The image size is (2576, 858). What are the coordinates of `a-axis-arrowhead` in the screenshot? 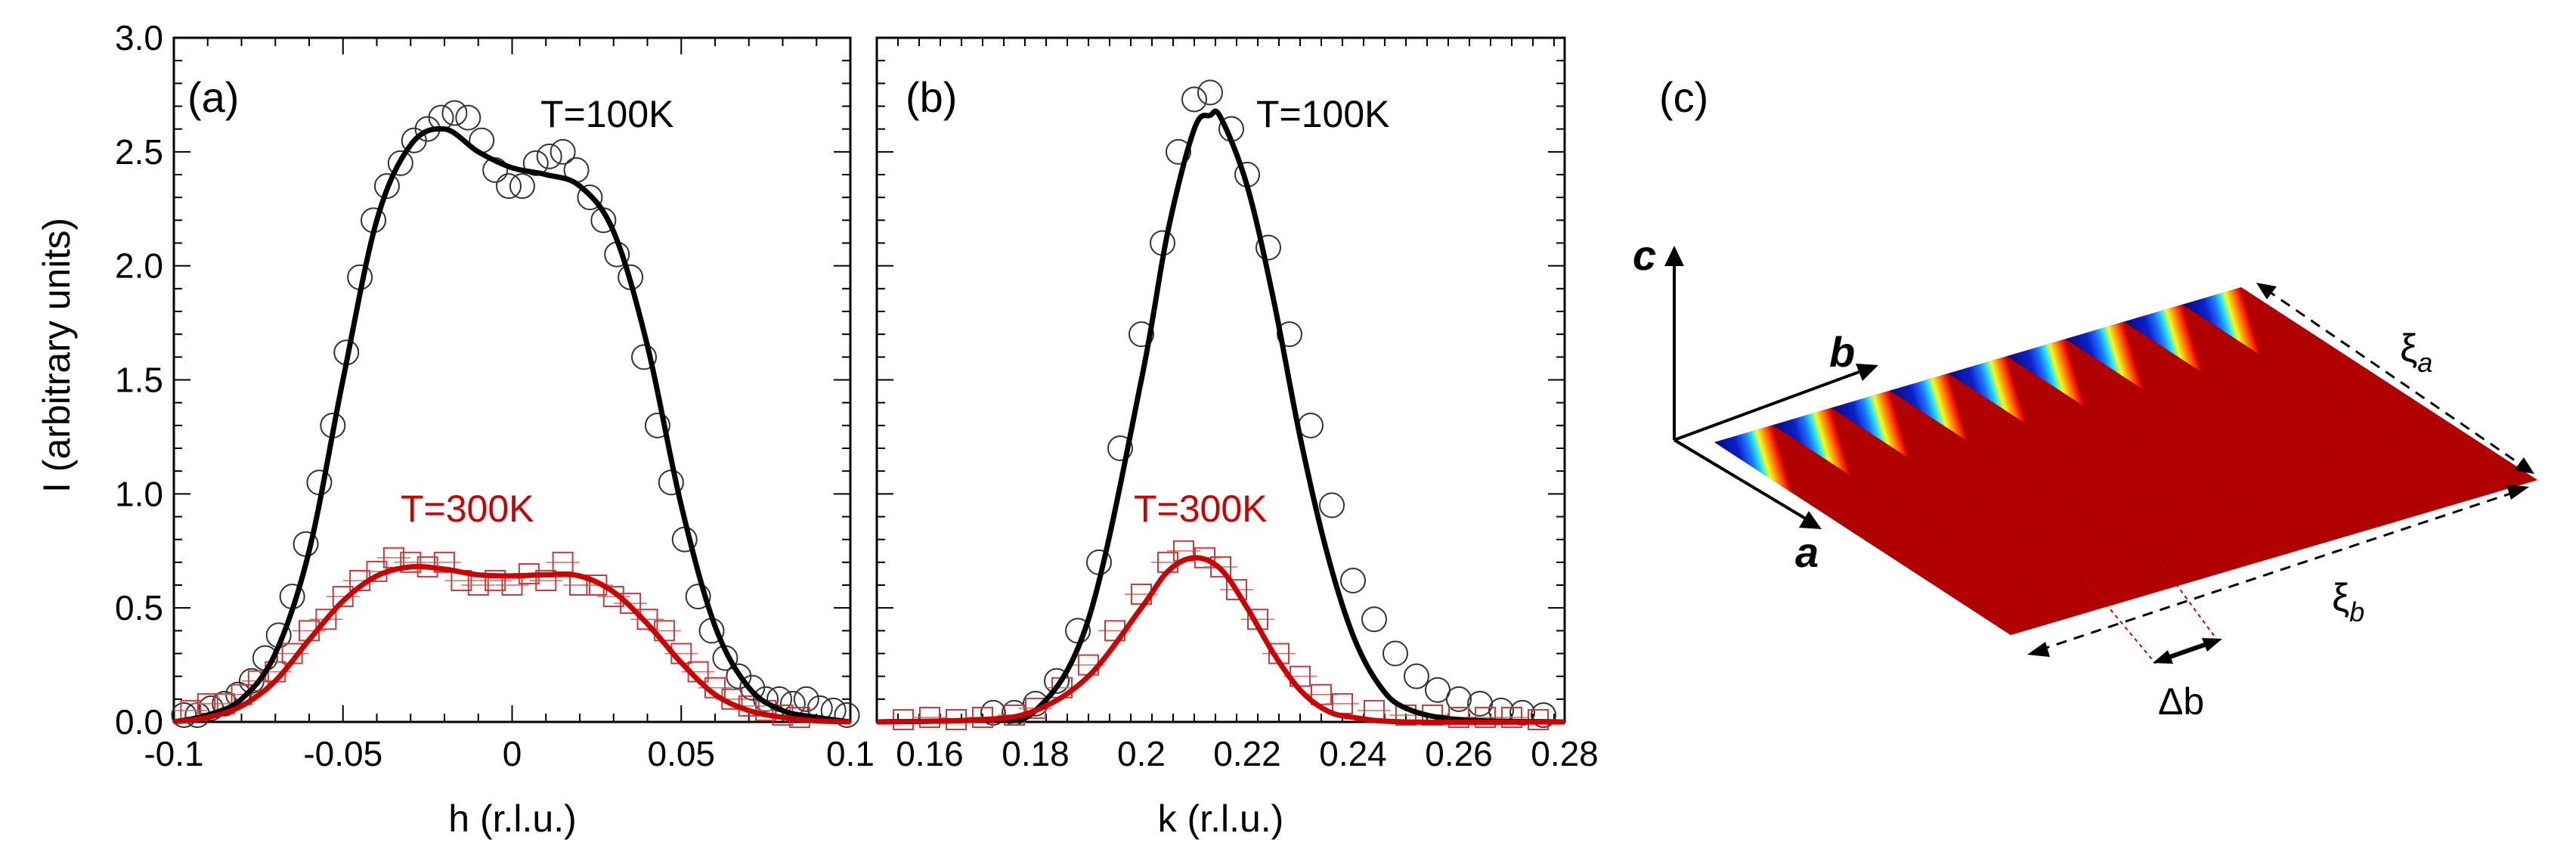 It's located at (1810, 520).